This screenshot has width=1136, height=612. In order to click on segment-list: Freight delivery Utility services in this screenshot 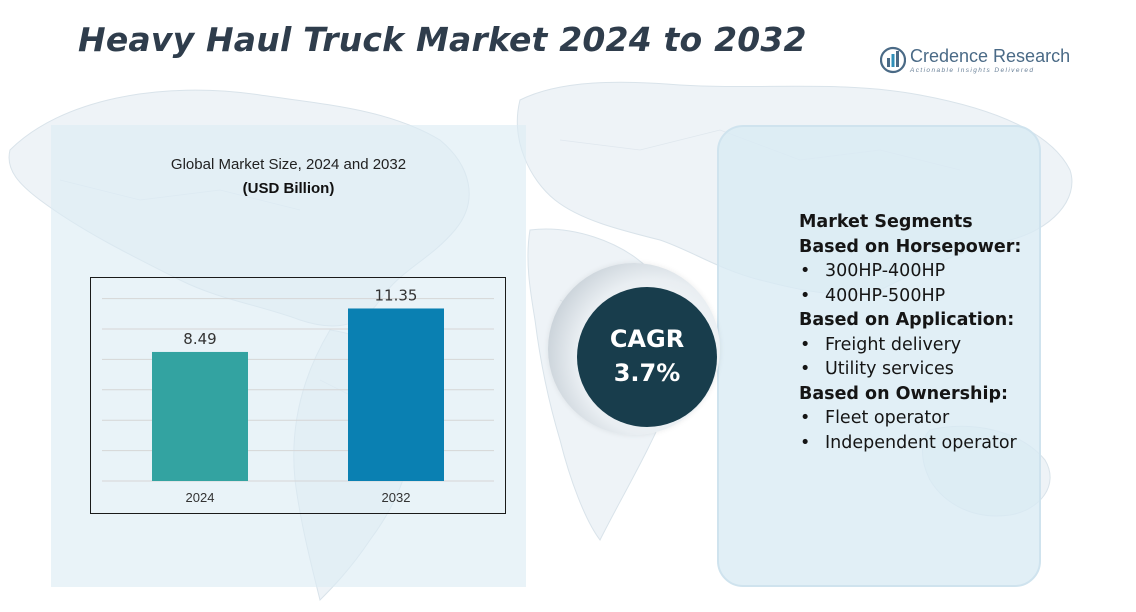, I will do `click(919, 357)`.